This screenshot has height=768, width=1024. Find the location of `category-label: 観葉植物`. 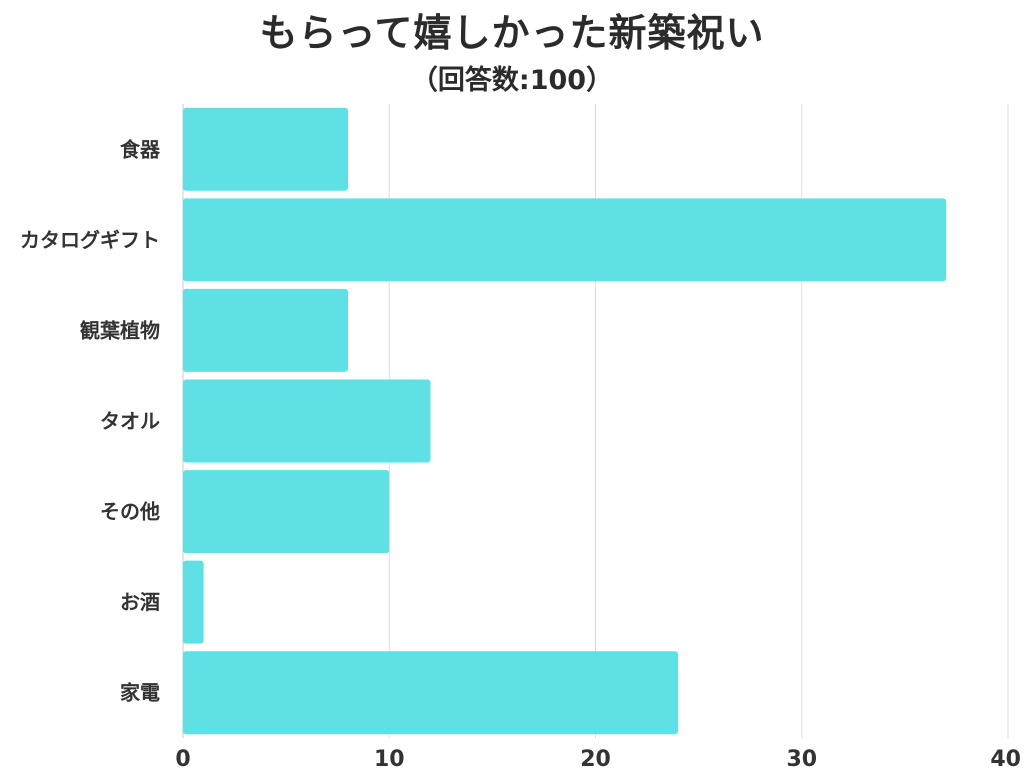

category-label: 観葉植物 is located at coordinates (120, 330).